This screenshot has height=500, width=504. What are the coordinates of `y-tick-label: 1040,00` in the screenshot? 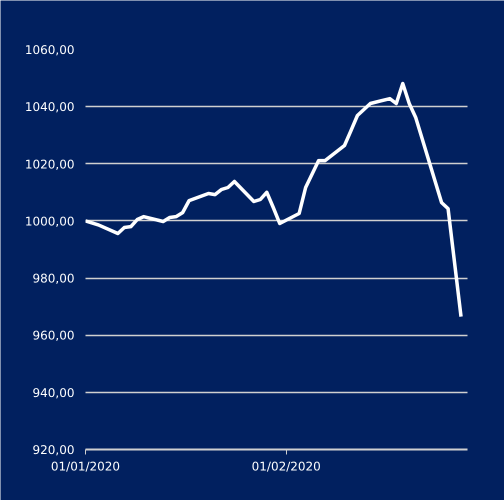 It's located at (49, 107).